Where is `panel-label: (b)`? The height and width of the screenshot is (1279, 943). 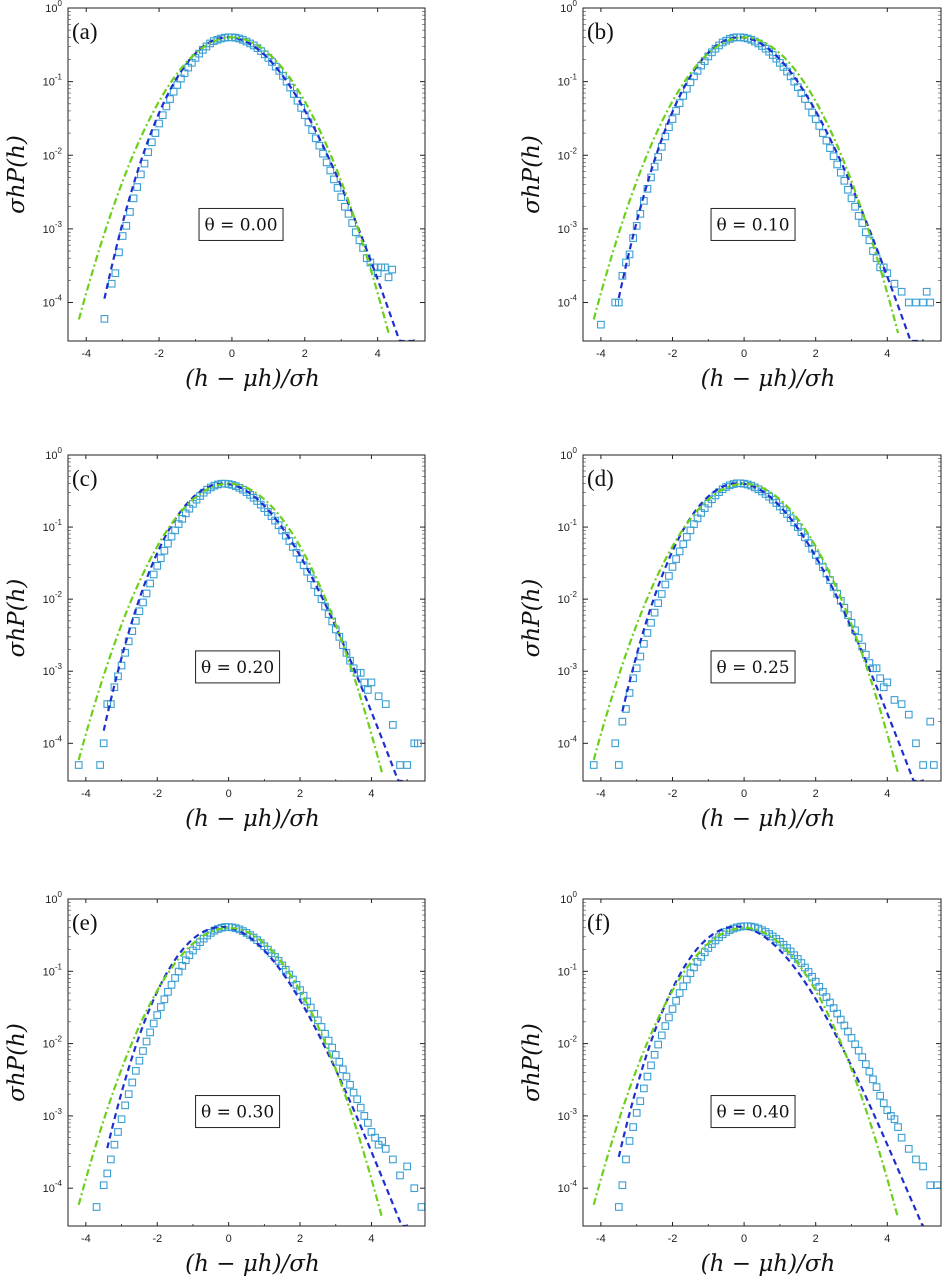
panel-label: (b) is located at coordinates (600, 31).